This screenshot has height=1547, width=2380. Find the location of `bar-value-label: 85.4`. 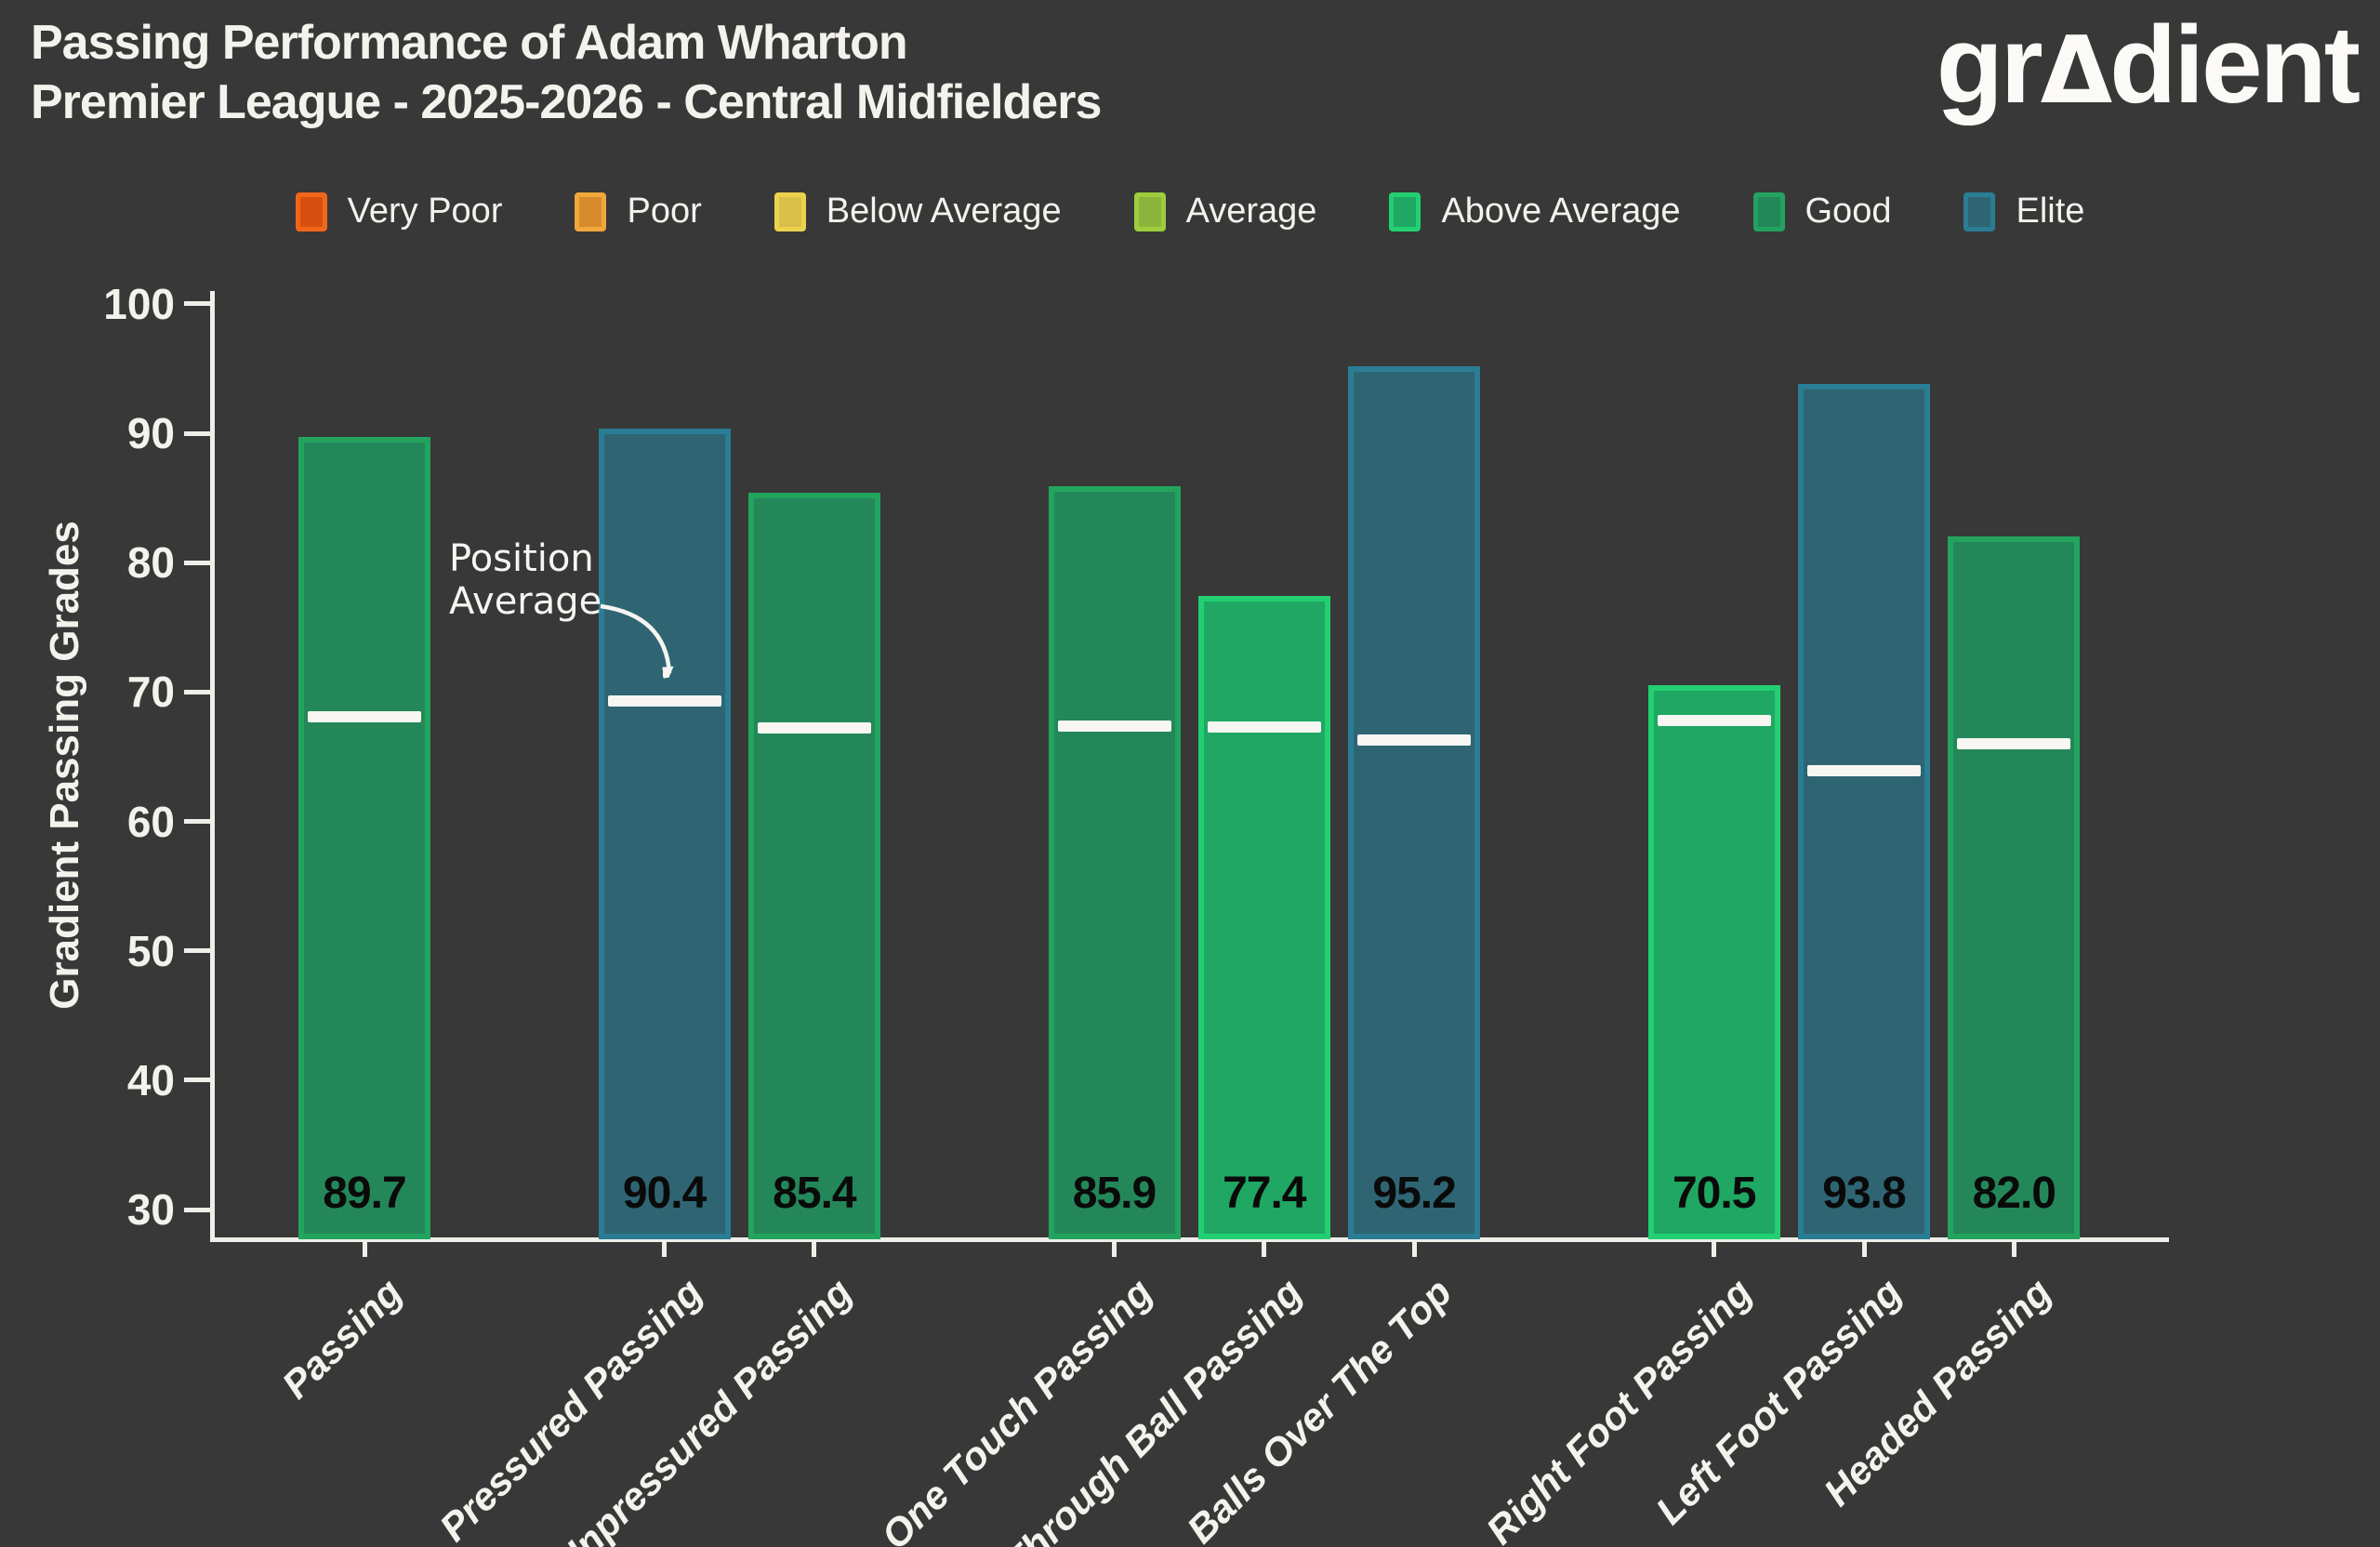

bar-value-label: 85.4 is located at coordinates (814, 1193).